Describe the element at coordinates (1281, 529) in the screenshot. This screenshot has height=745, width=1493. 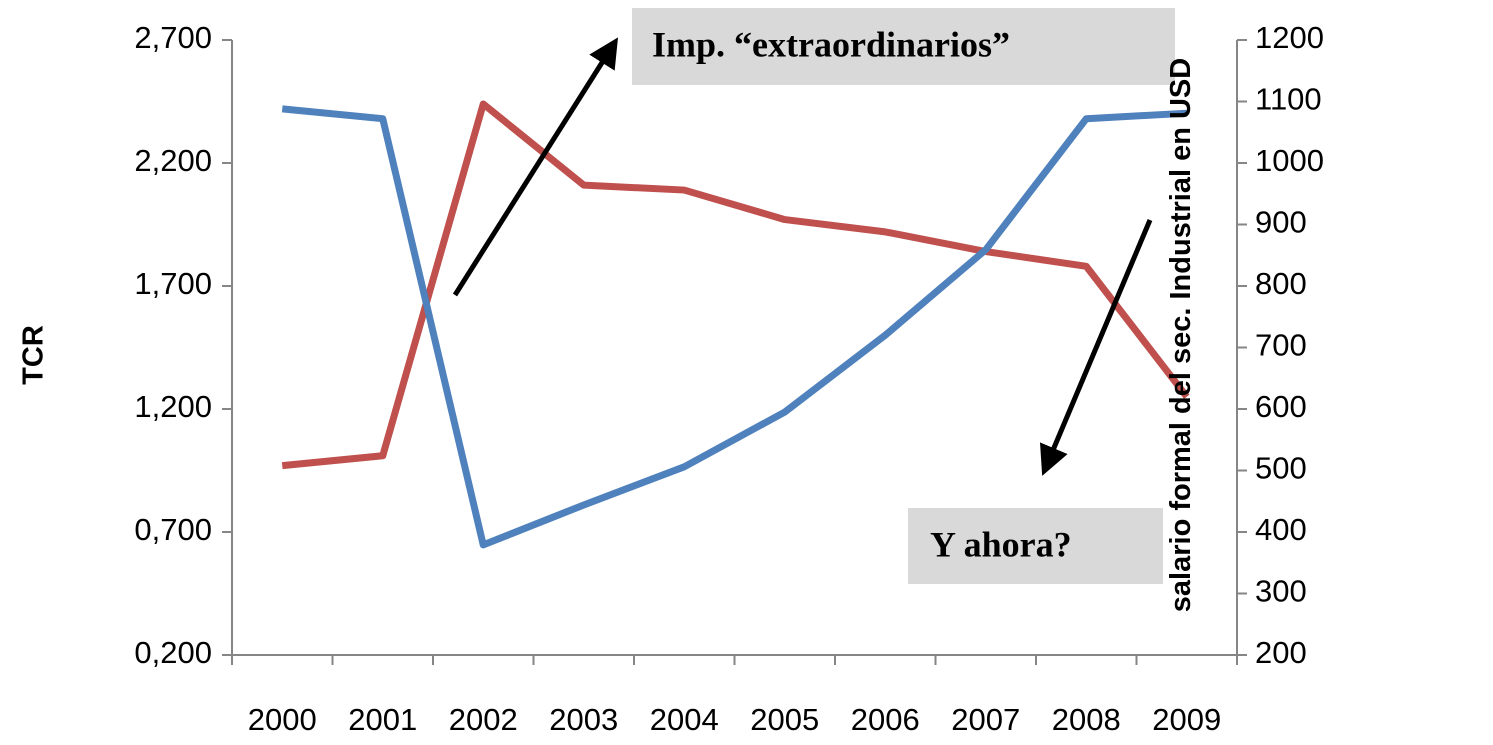
I see `y2-tick-label: 400` at that location.